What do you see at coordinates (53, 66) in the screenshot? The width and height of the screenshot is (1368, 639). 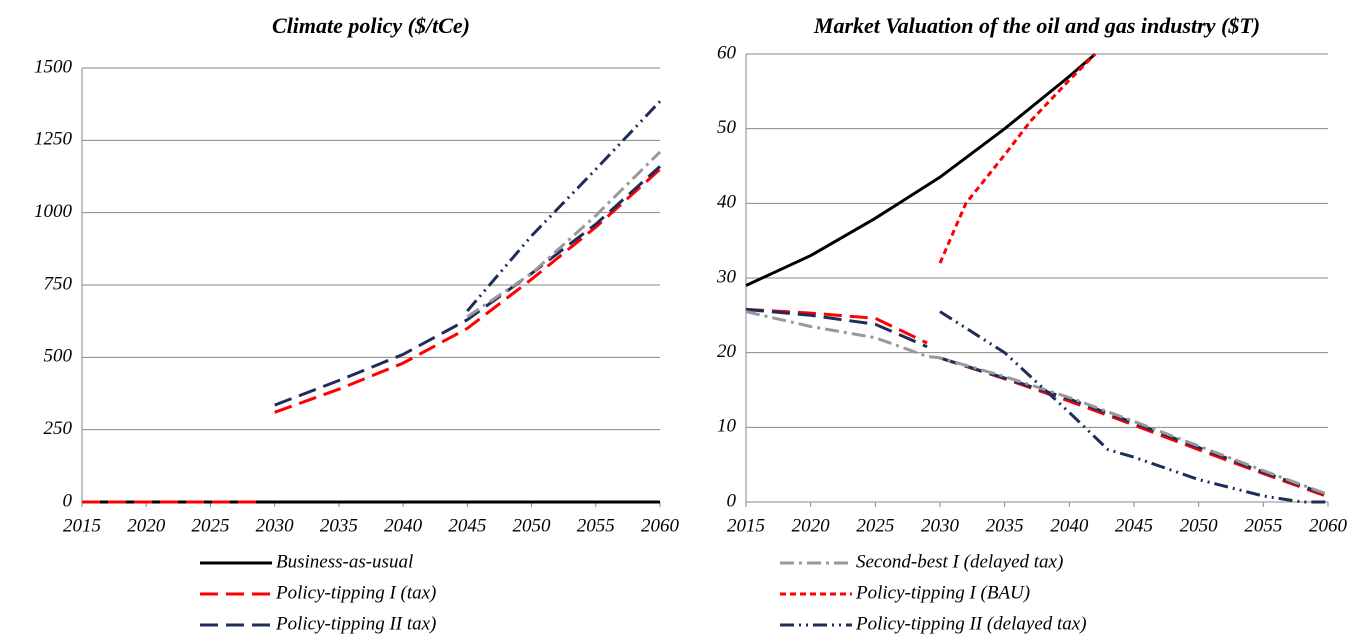 I see `y-tick-label: 1500` at bounding box center [53, 66].